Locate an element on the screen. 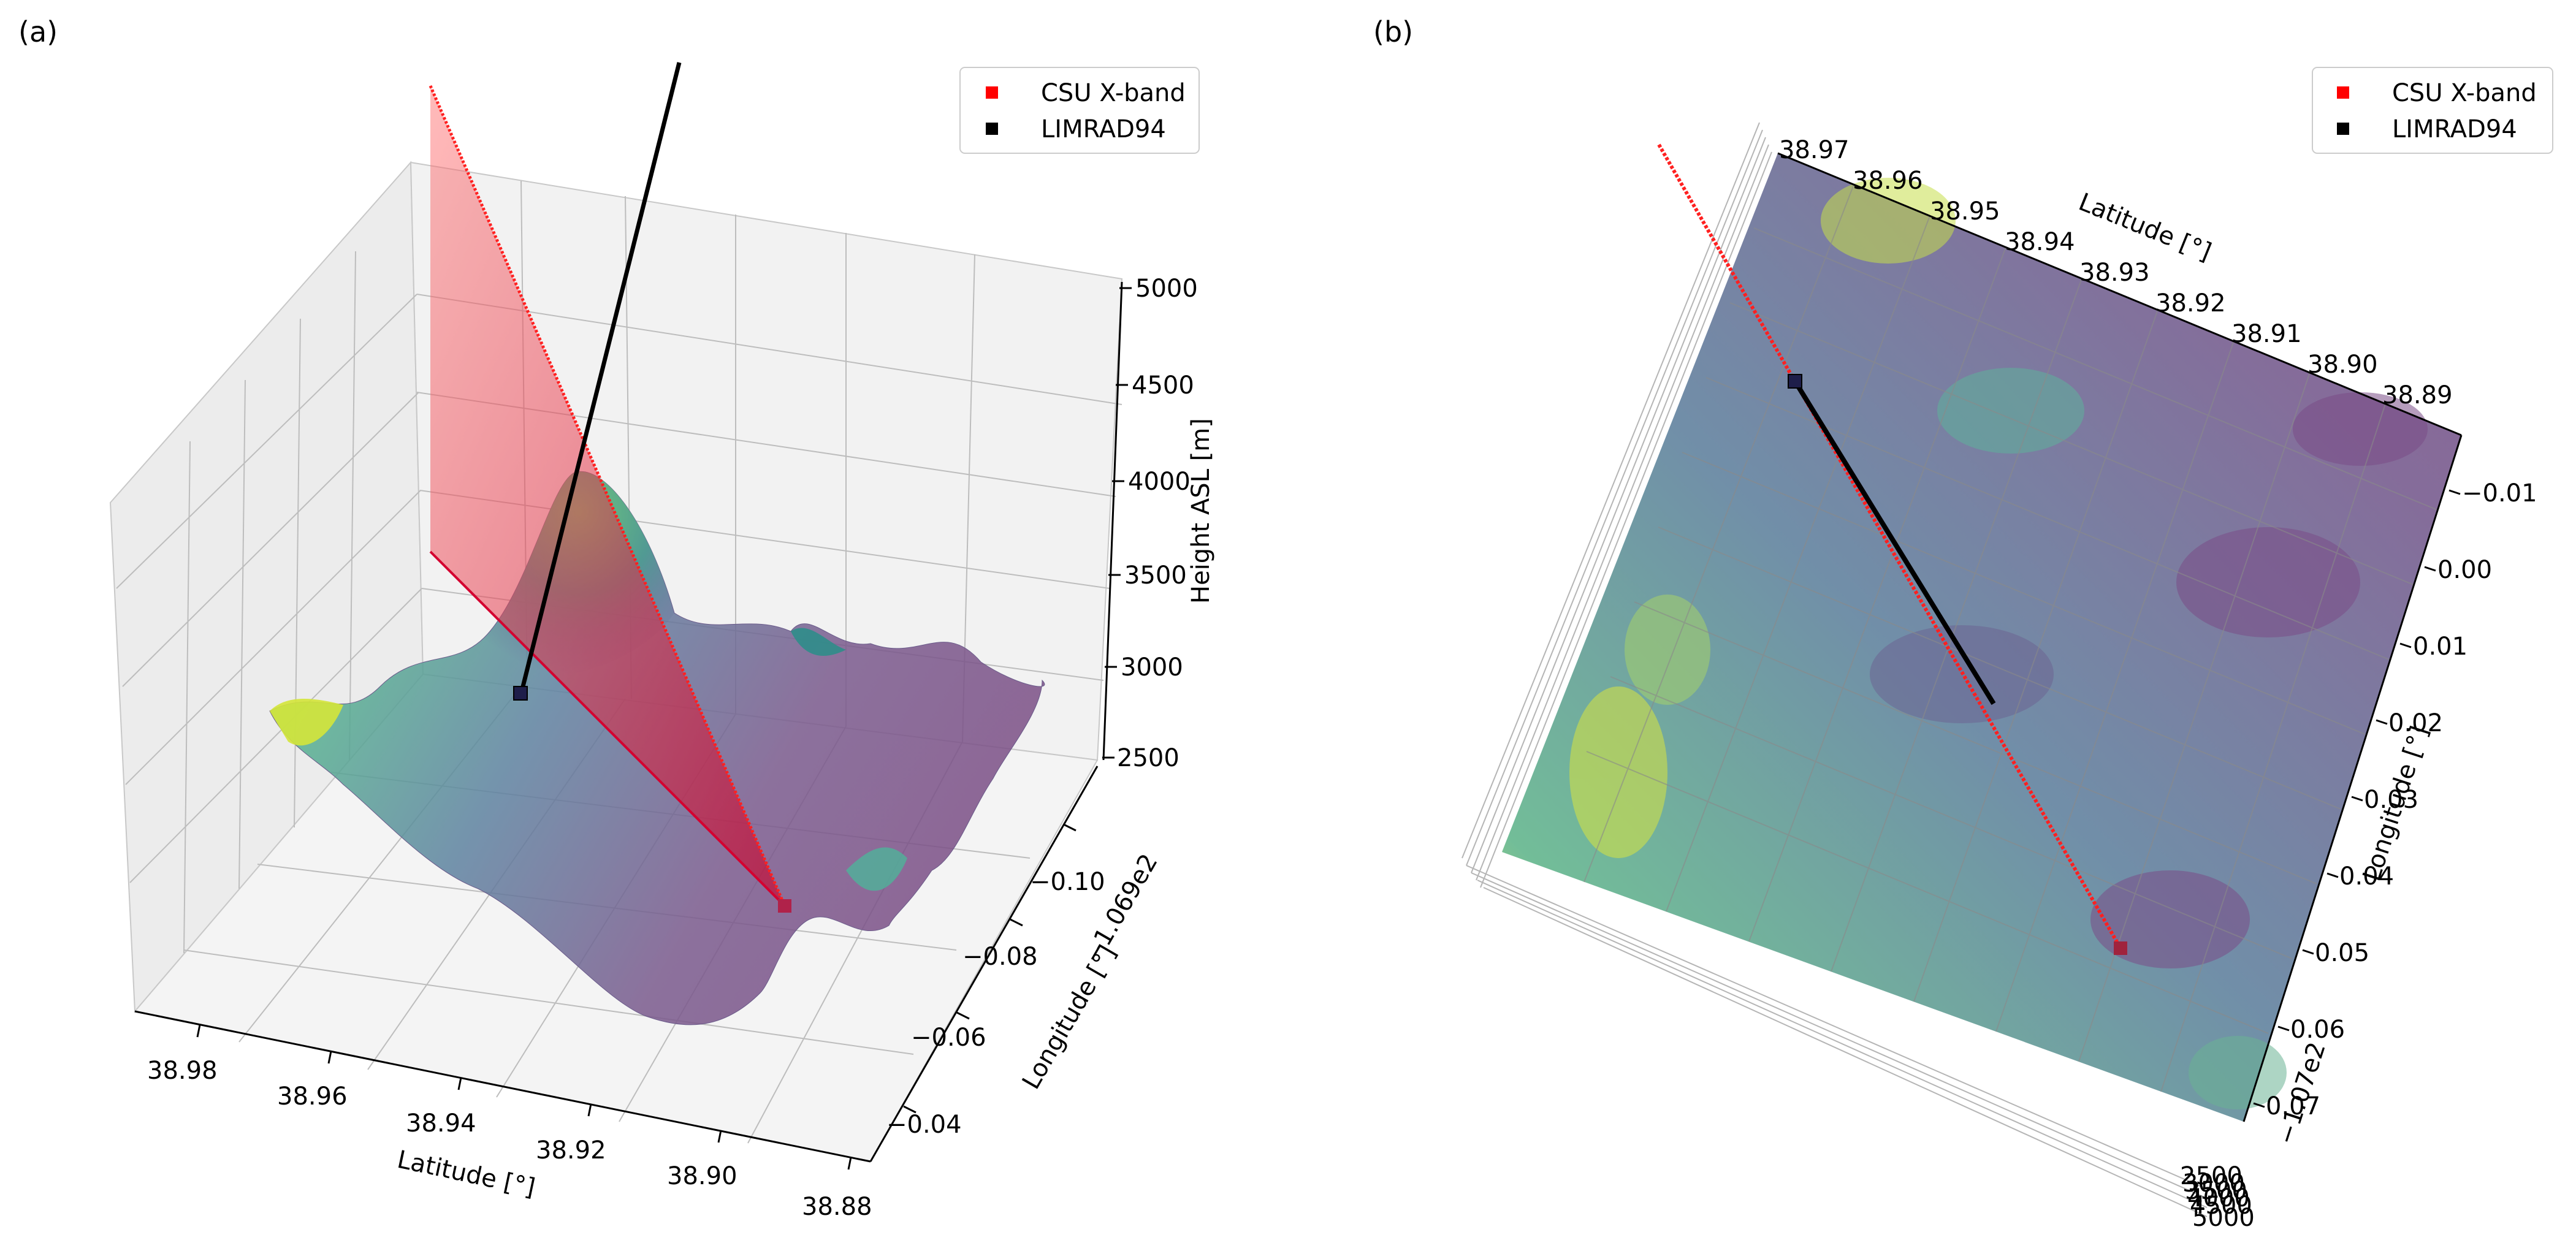 This screenshot has height=1251, width=2576. lidar-beam-a is located at coordinates (600, 378).